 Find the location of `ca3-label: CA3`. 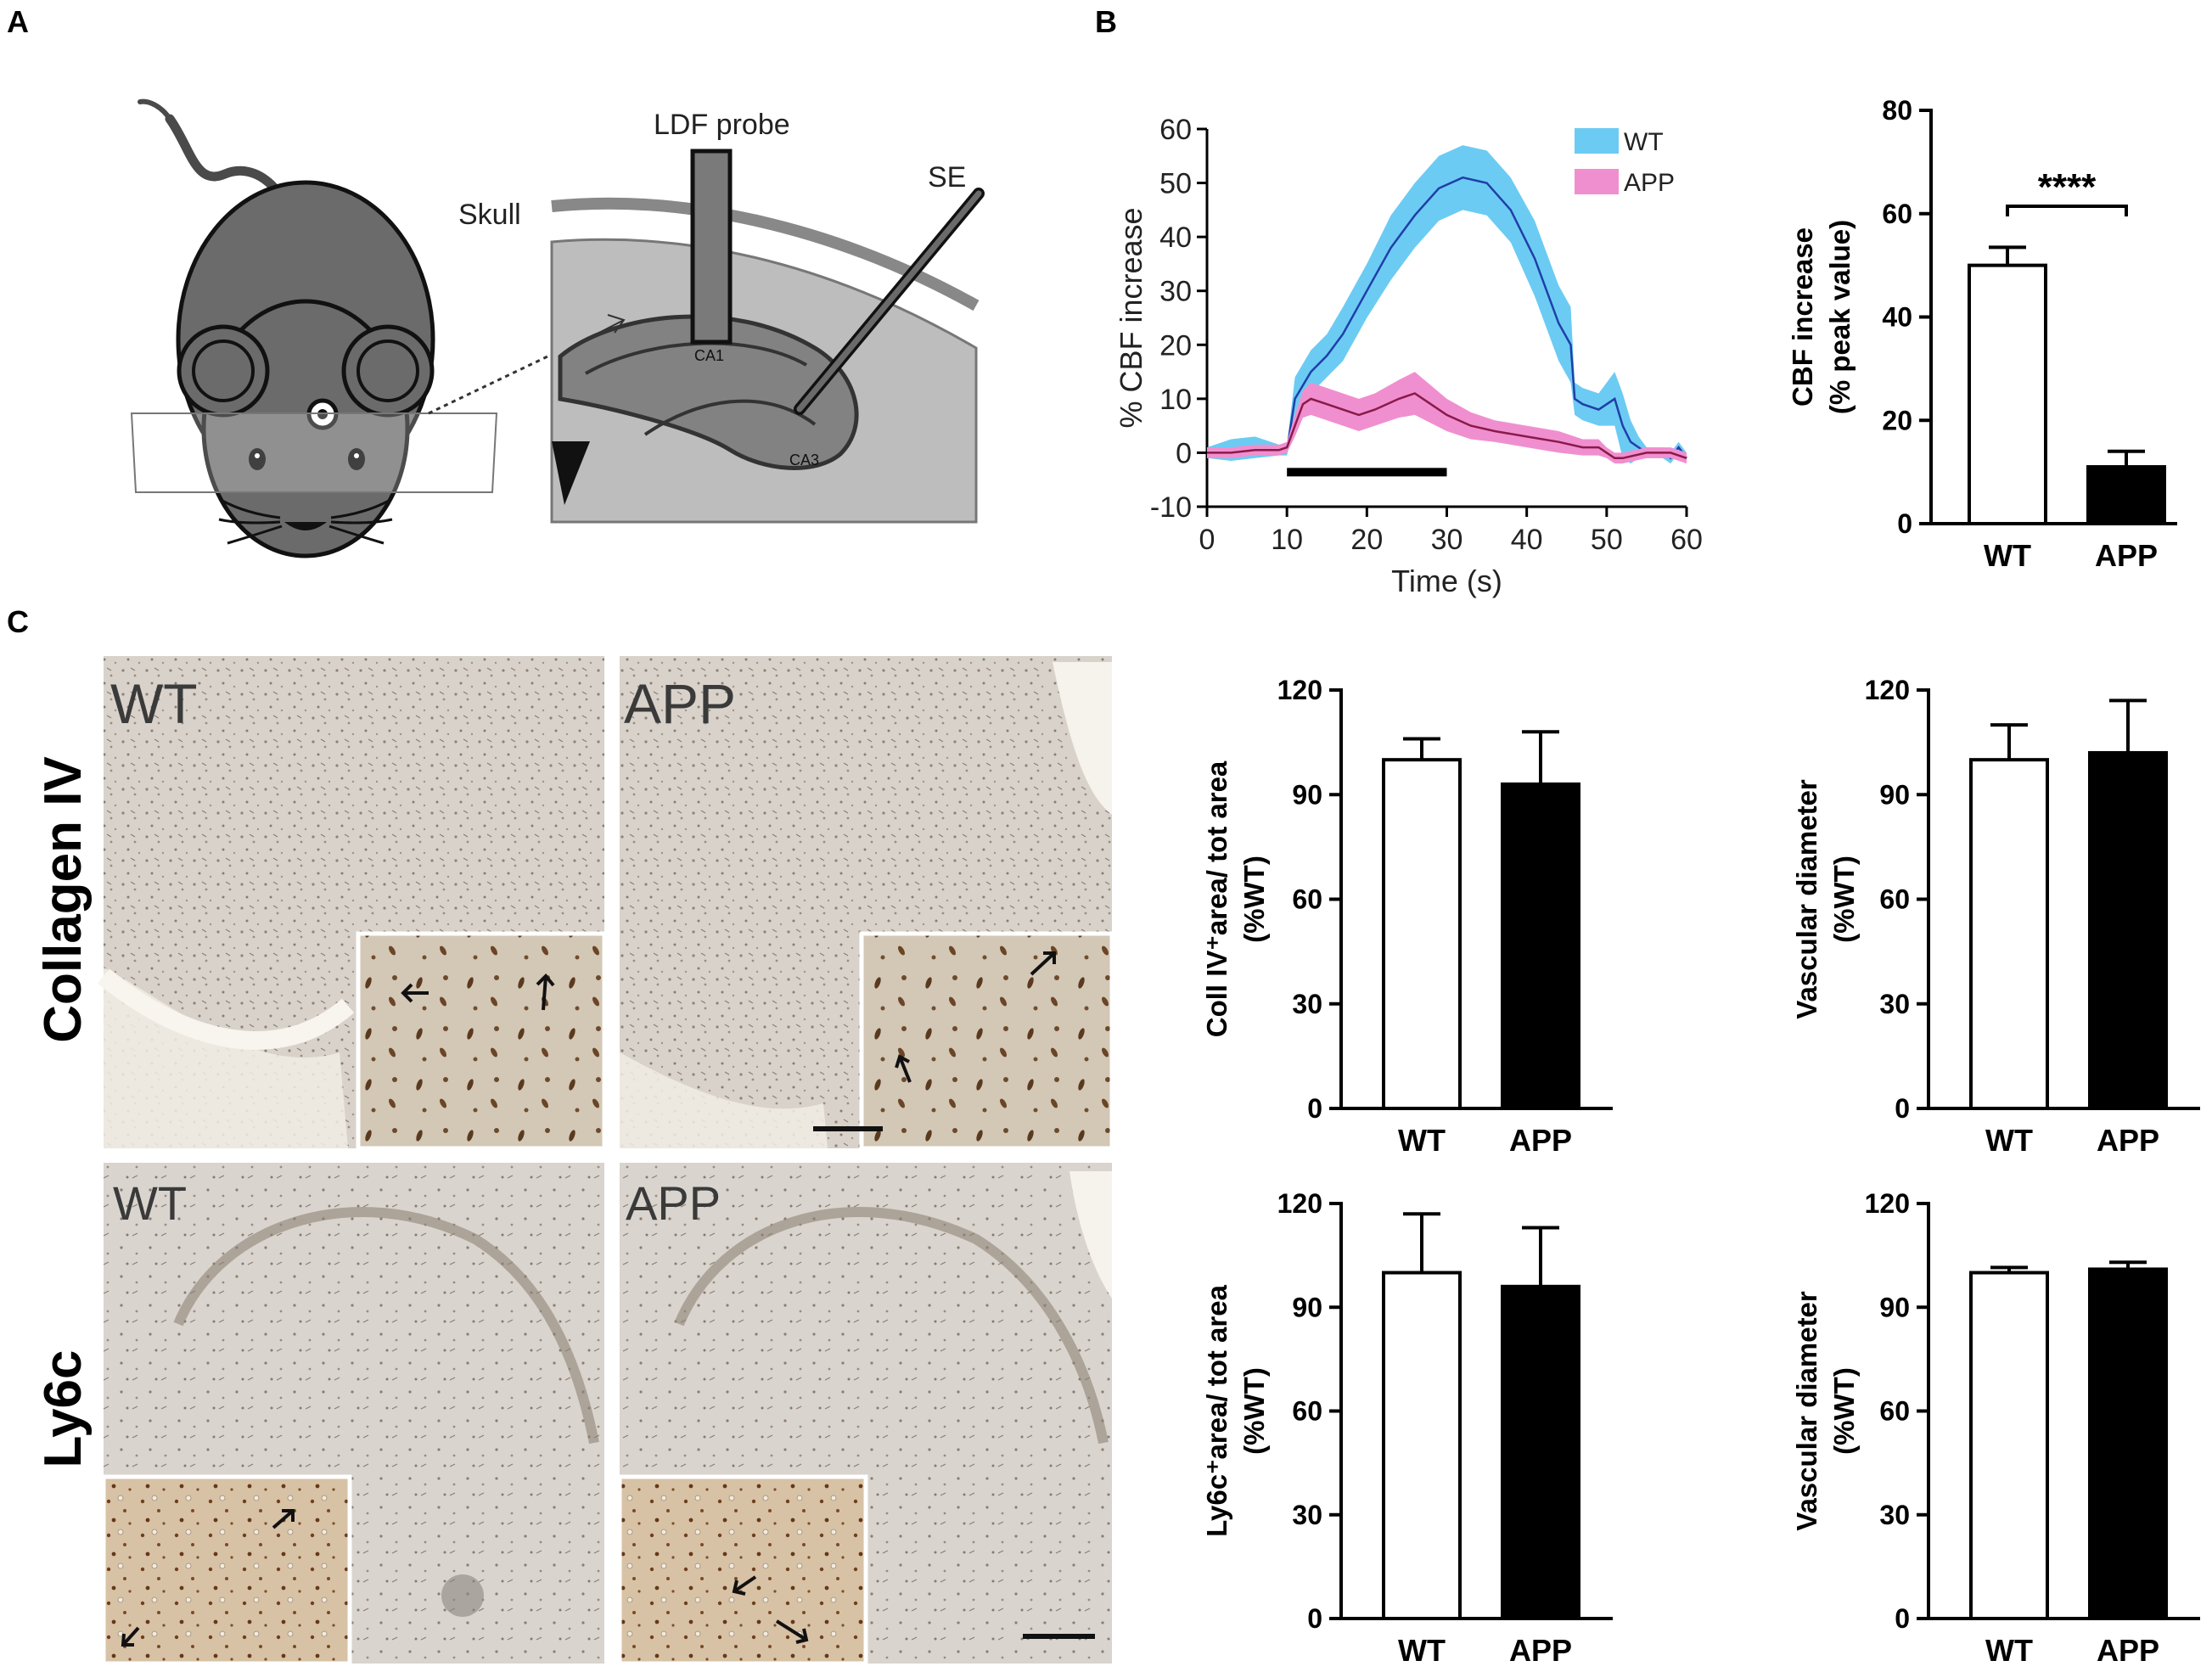

ca3-label: CA3 is located at coordinates (804, 460).